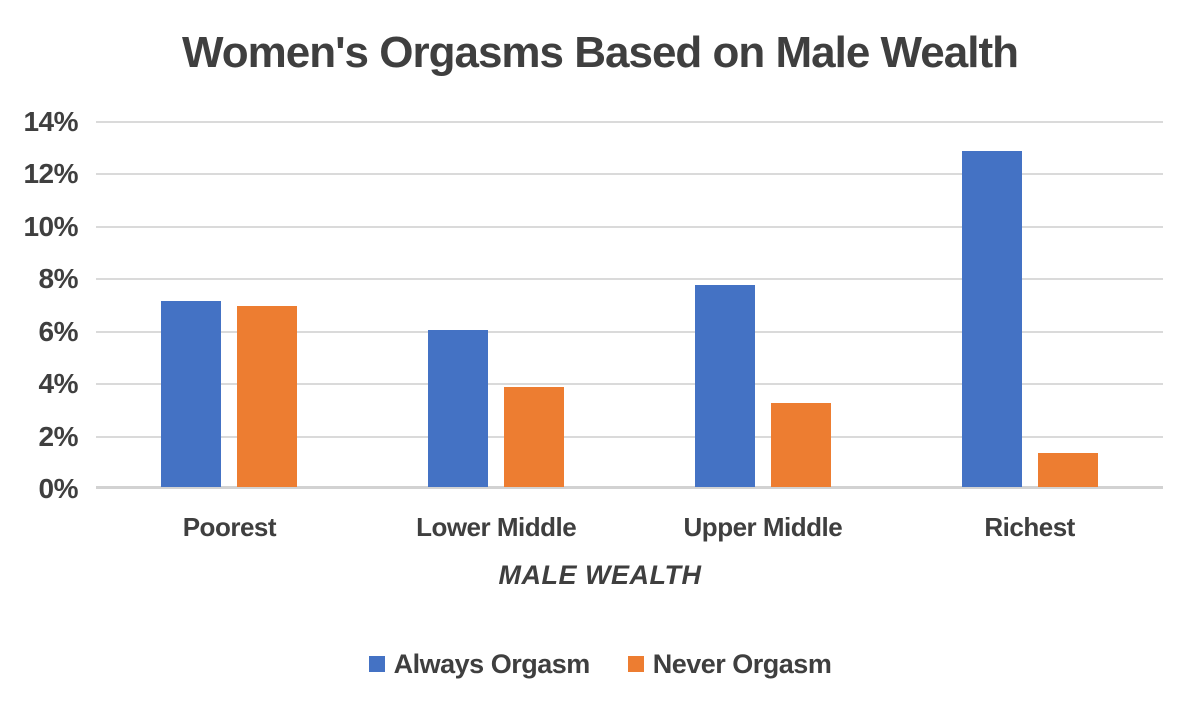  I want to click on y-tick-label-14pct: 14%, so click(50, 121).